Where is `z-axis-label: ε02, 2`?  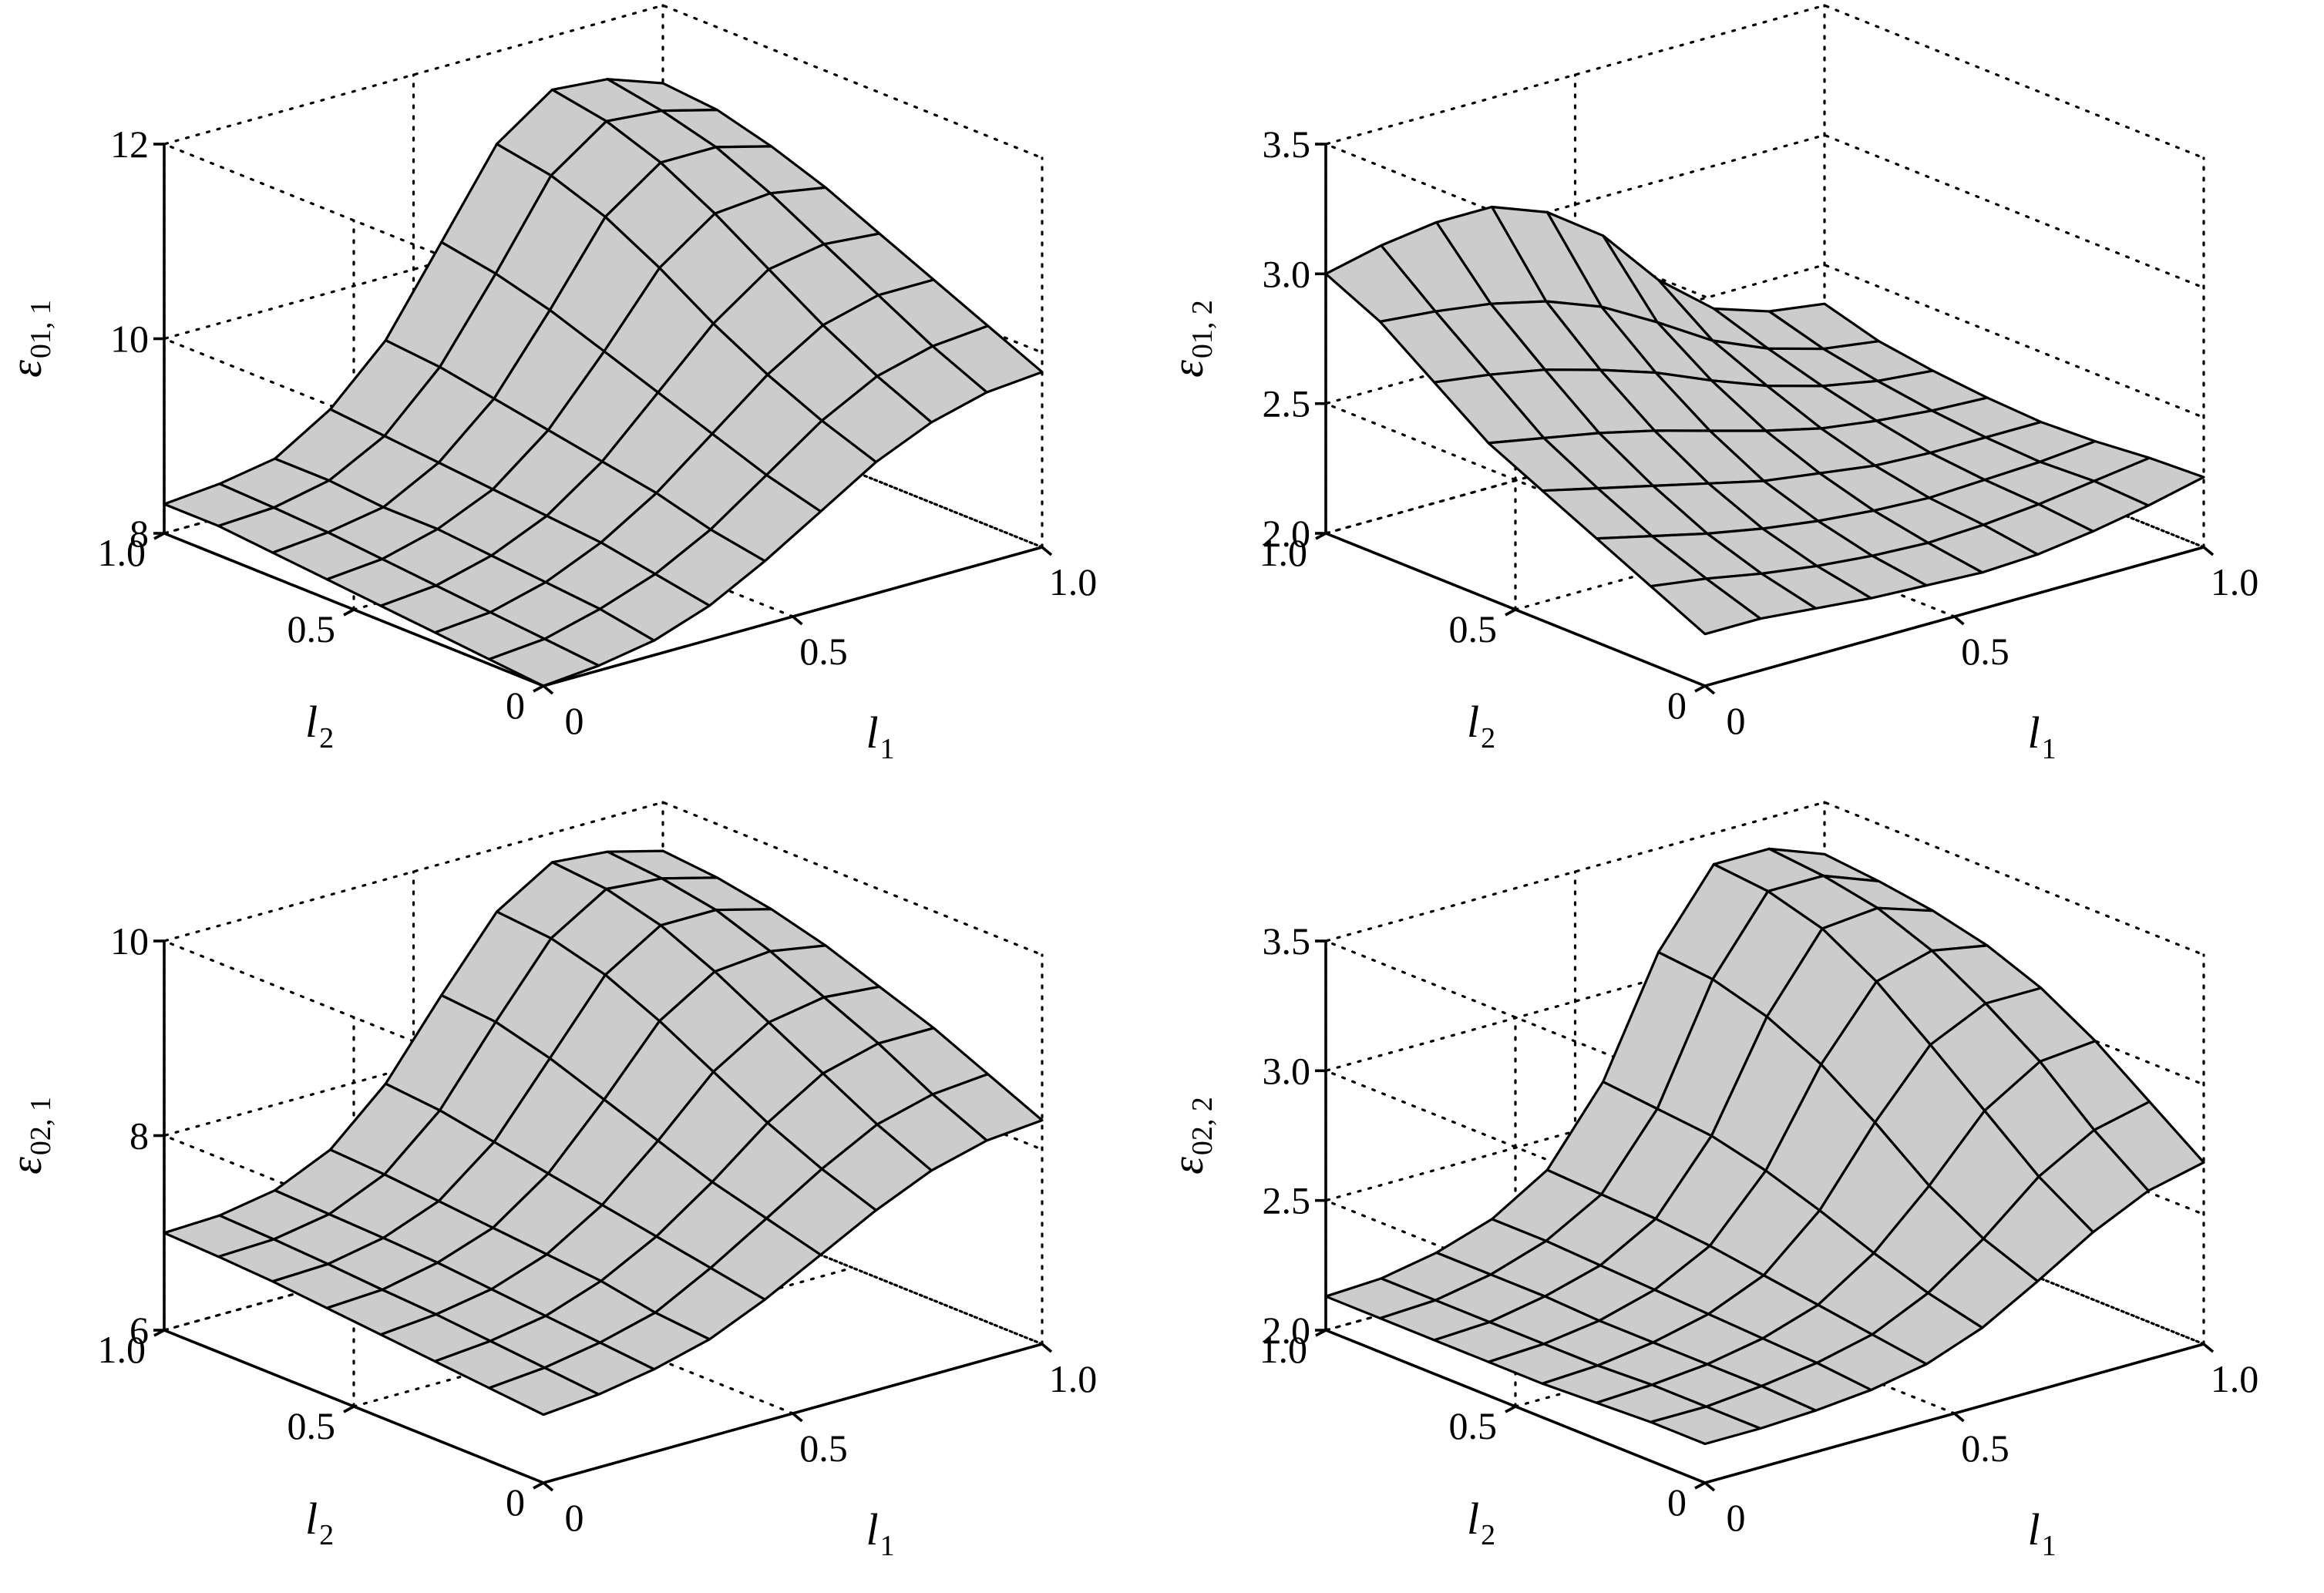 z-axis-label: ε02, 2 is located at coordinates (1190, 1136).